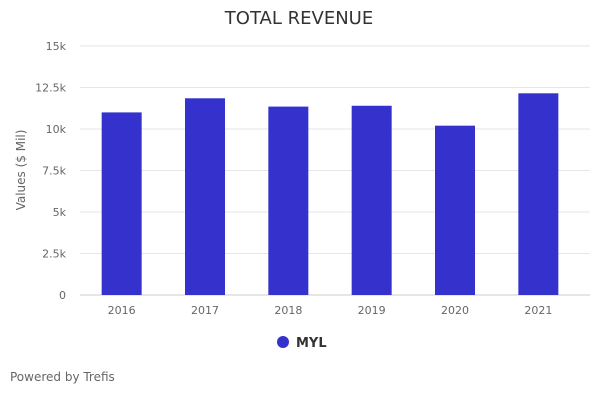 The image size is (600, 400). I want to click on chart-title: TOTAL REVENUE, so click(298, 18).